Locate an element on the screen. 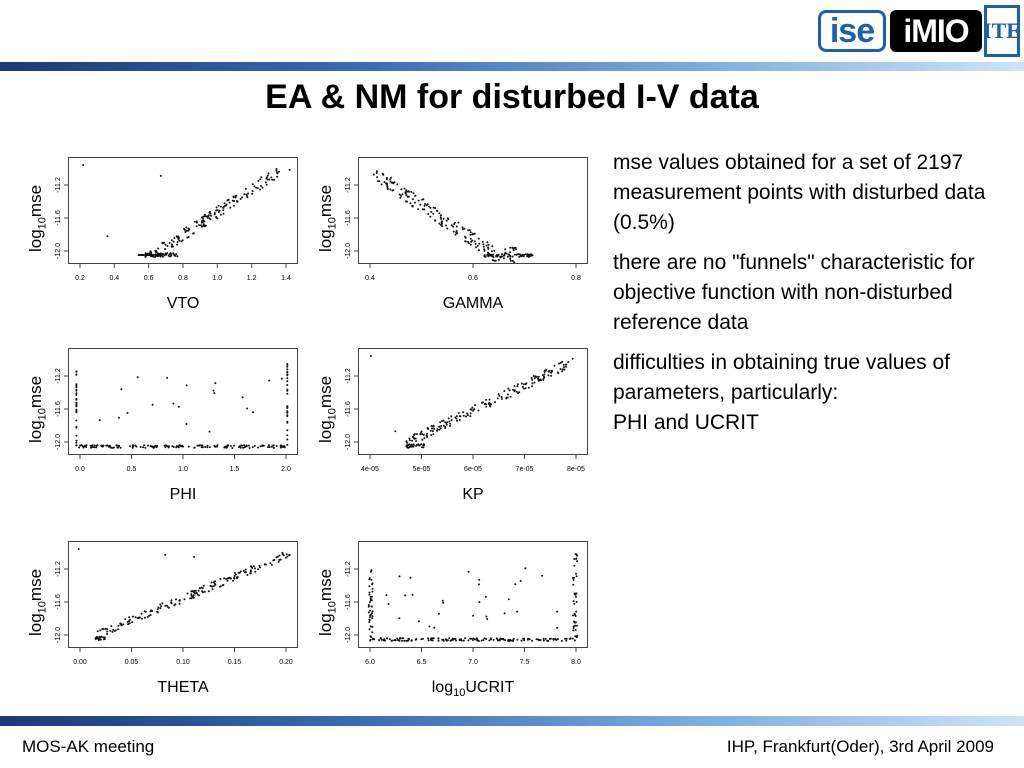 This screenshot has height=768, width=1024. scatter-plot-4: 4e-05 5e-05 6e-05 7e-05 8e-05 -11.2 -11.6 -12.0 is located at coordinates (466, 412).